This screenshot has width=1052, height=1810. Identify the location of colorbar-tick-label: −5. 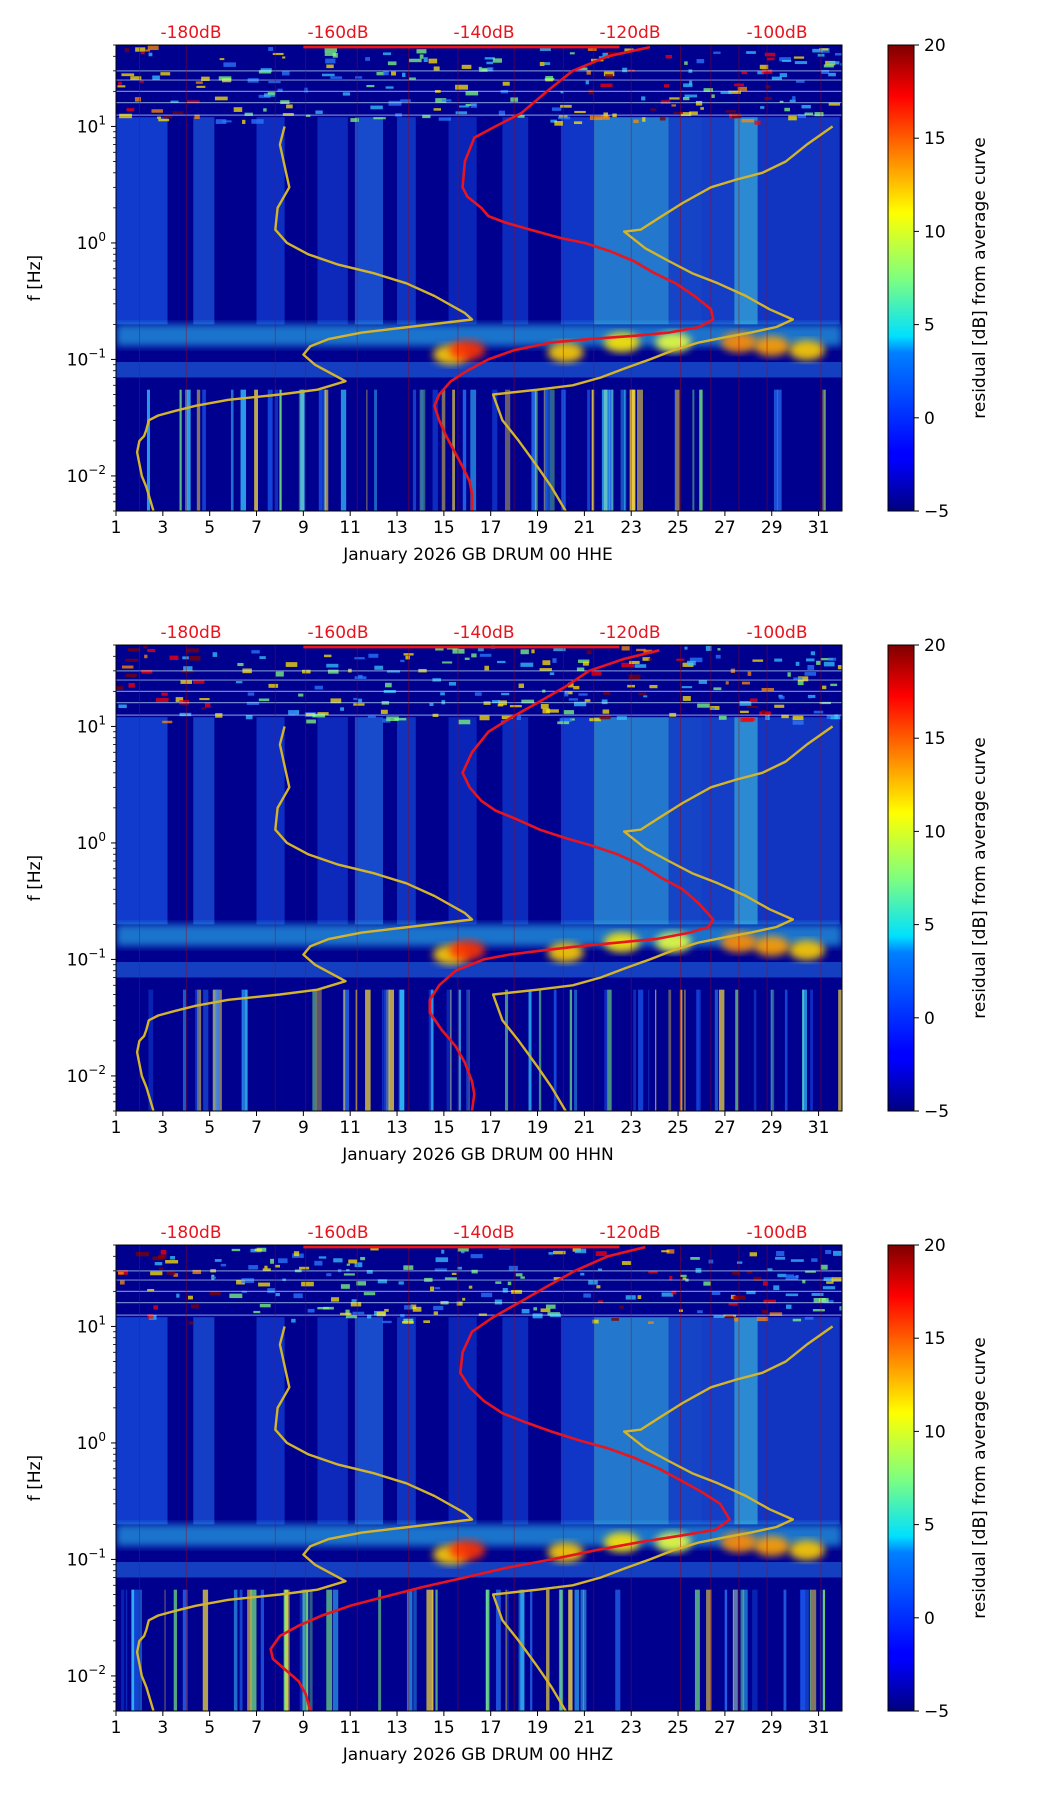
(936, 1712).